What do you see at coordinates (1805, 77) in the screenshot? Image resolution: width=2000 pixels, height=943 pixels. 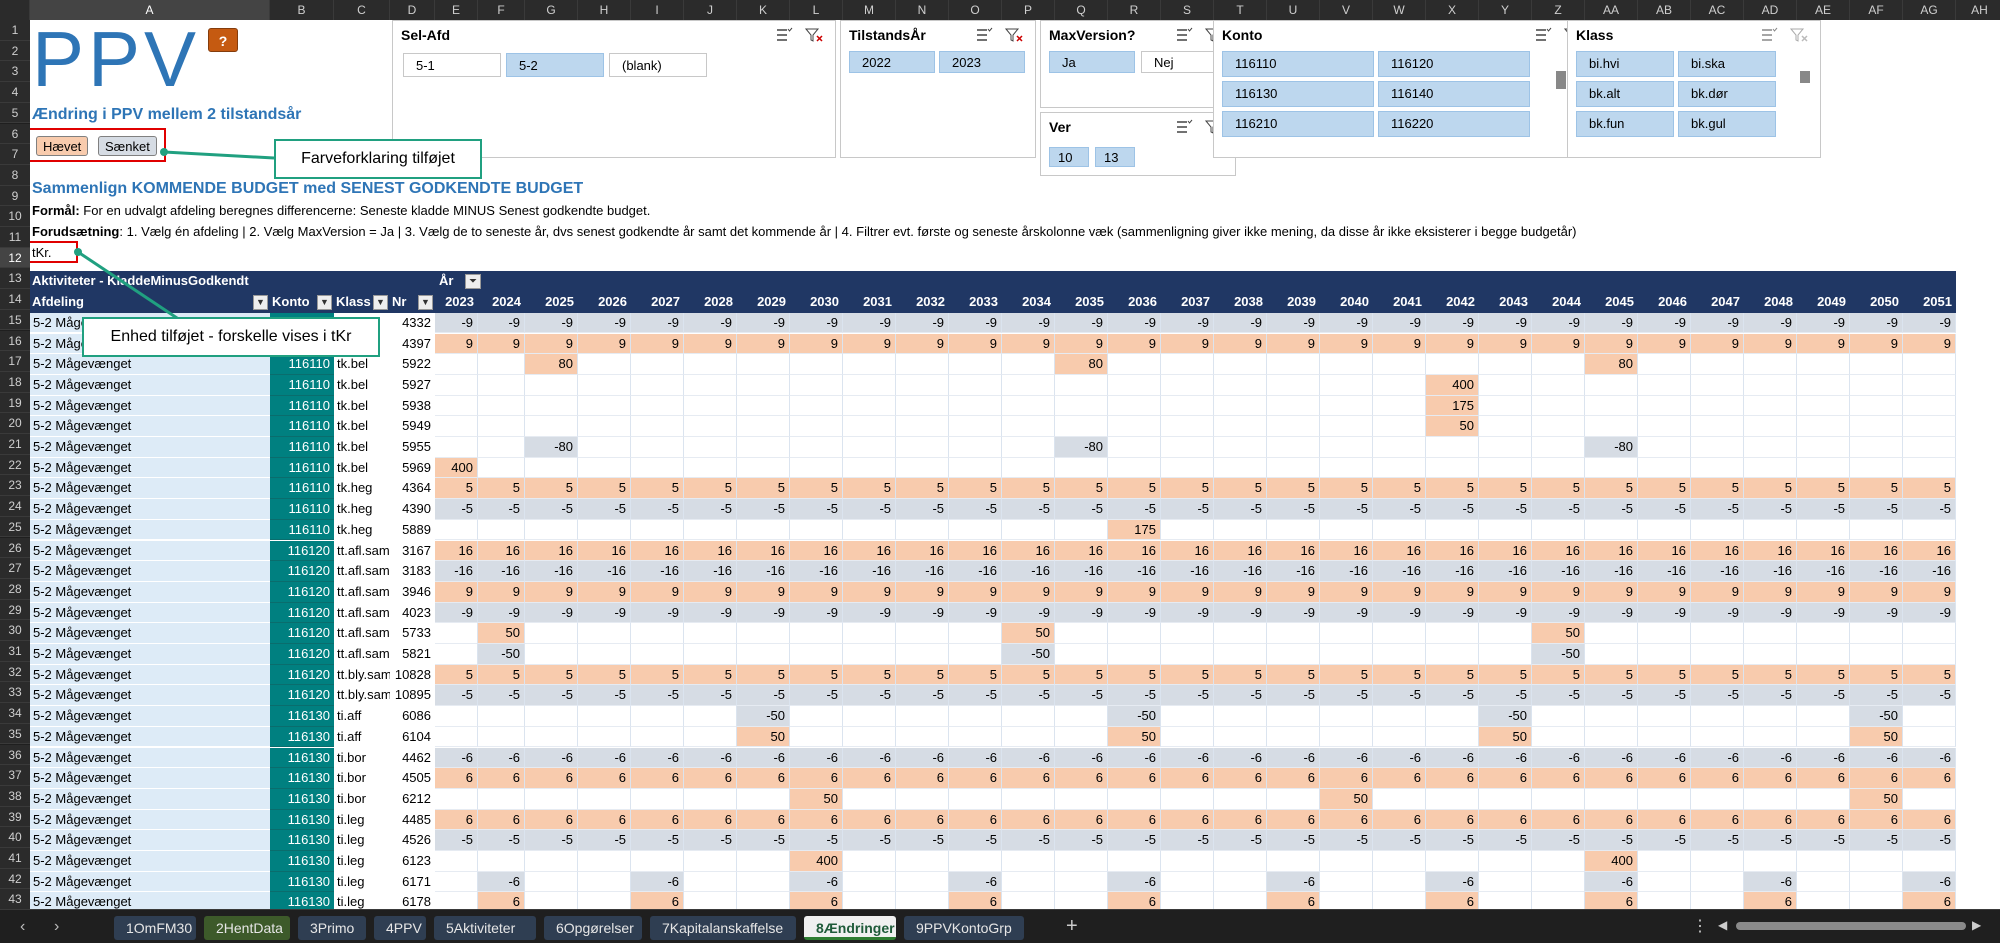 I see `slicer-scrollbar` at bounding box center [1805, 77].